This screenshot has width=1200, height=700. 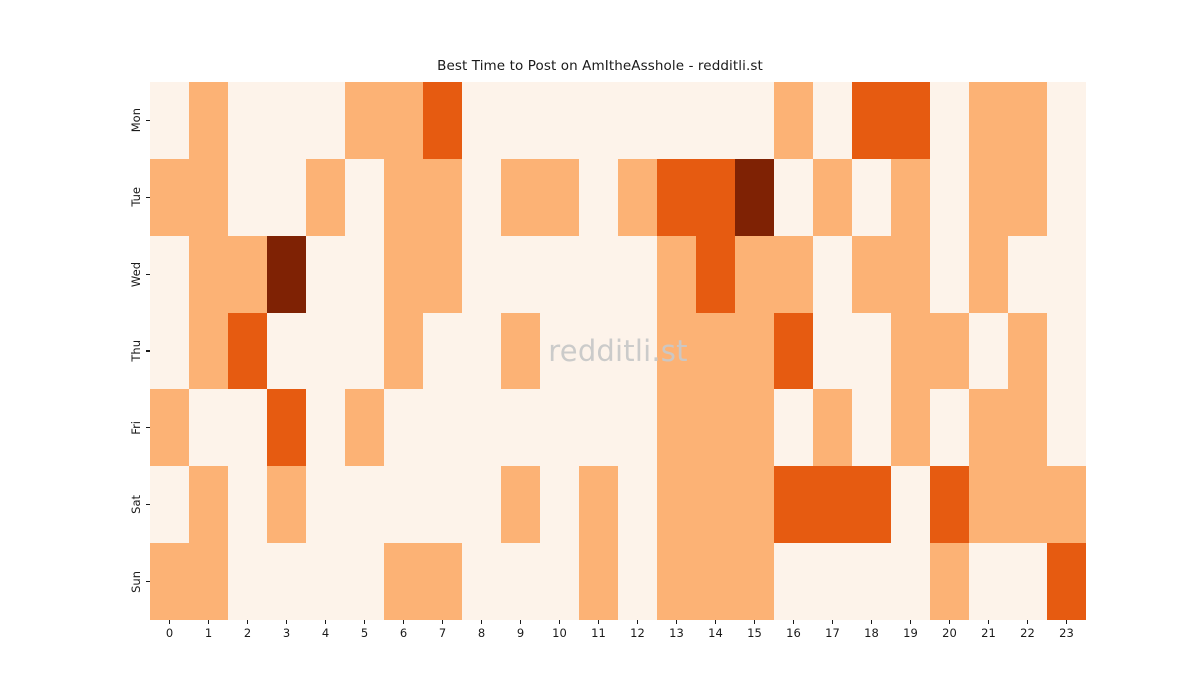 What do you see at coordinates (637, 630) in the screenshot?
I see `x-tick-12: 12` at bounding box center [637, 630].